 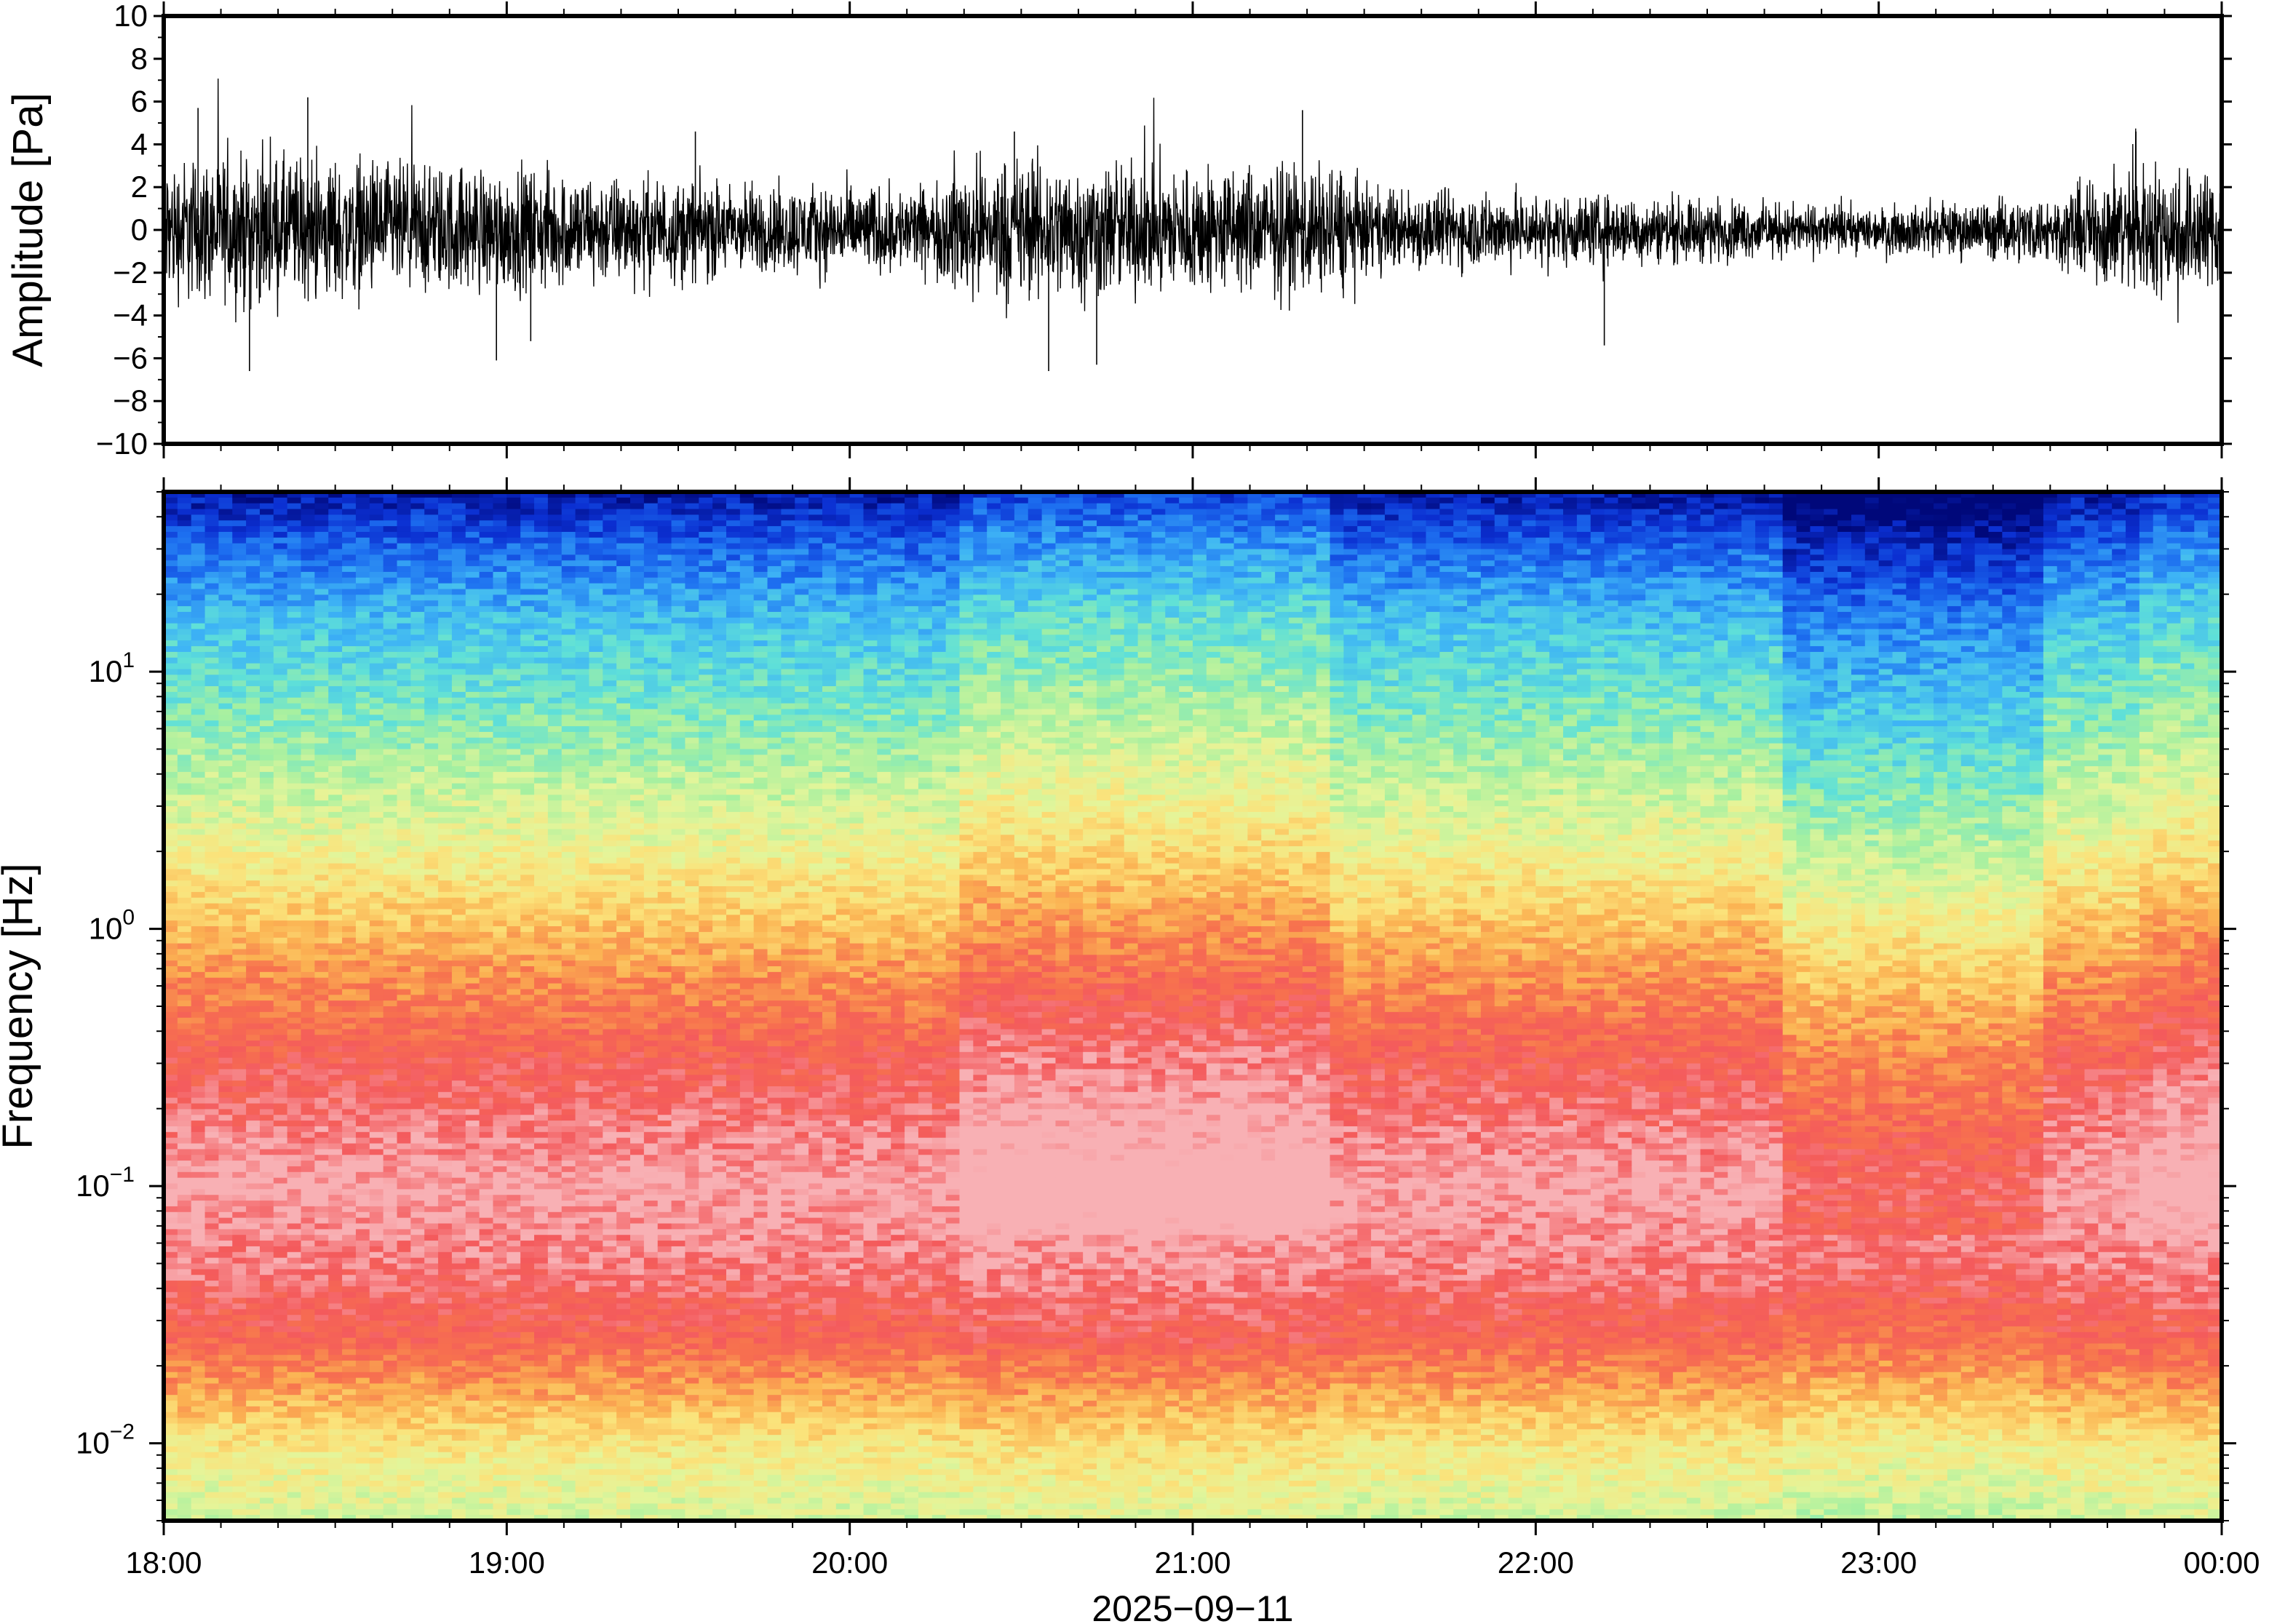 What do you see at coordinates (130, 400) in the screenshot?
I see `waveform-y-tick-label: −8` at bounding box center [130, 400].